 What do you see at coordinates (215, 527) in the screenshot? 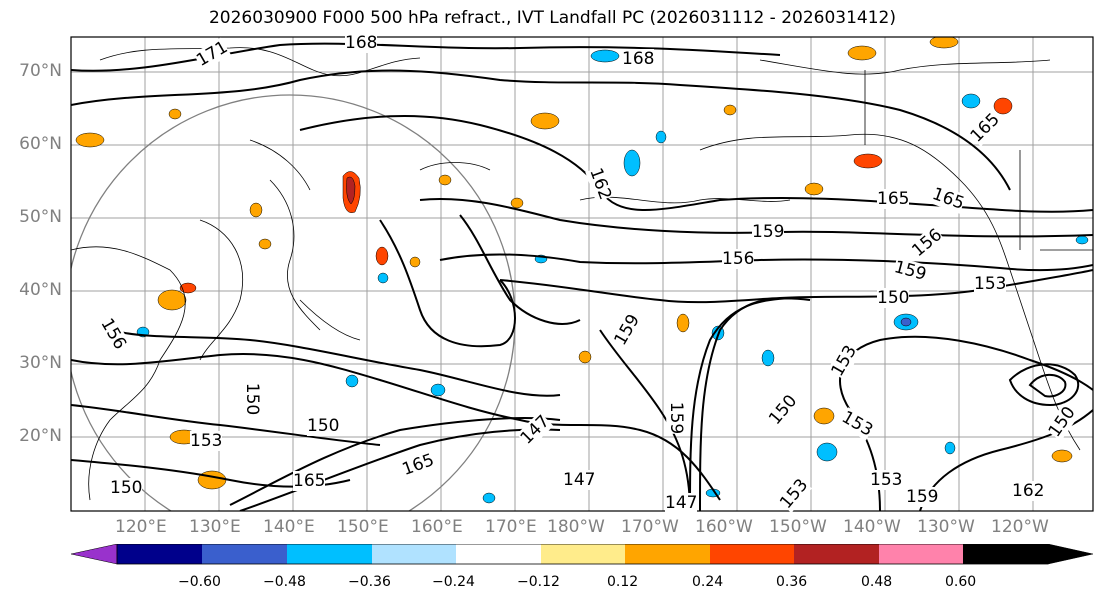
I see `lon-label: 130°E` at bounding box center [215, 527].